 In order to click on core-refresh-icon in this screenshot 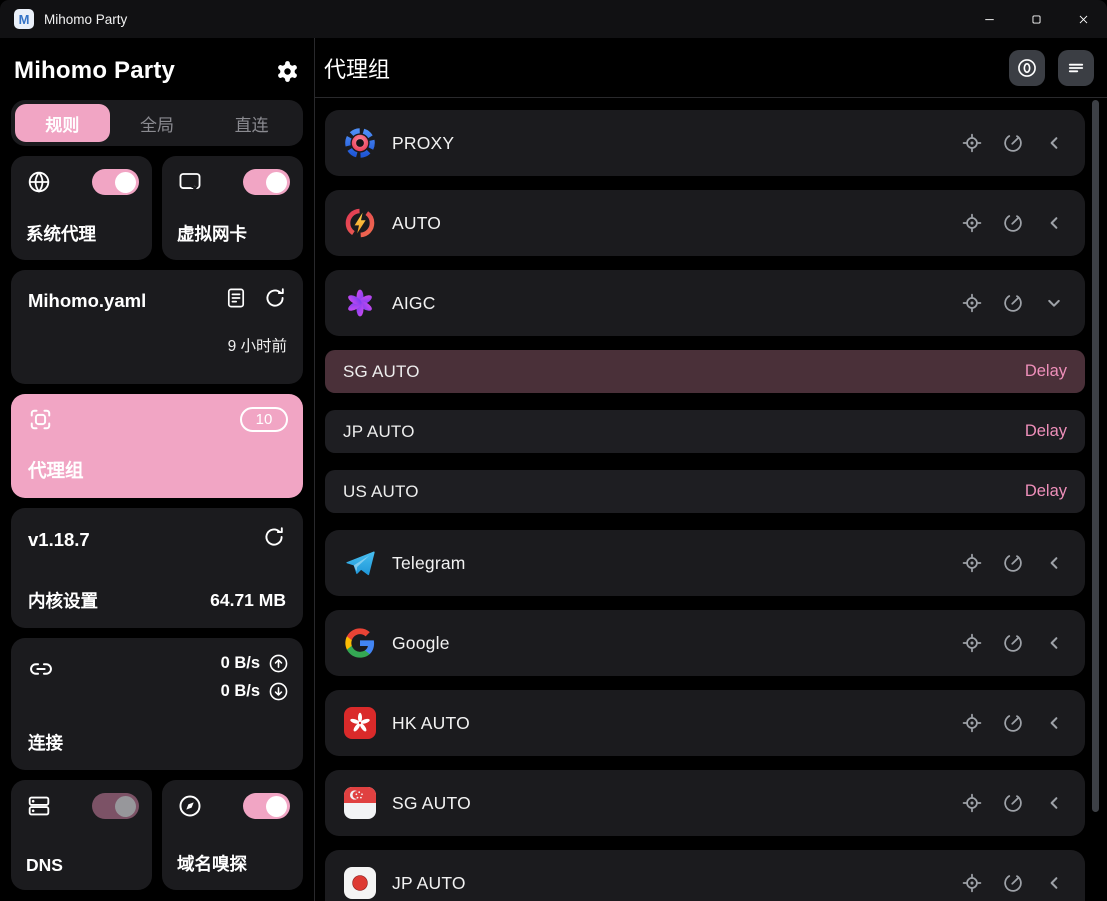, I will do `click(274, 539)`.